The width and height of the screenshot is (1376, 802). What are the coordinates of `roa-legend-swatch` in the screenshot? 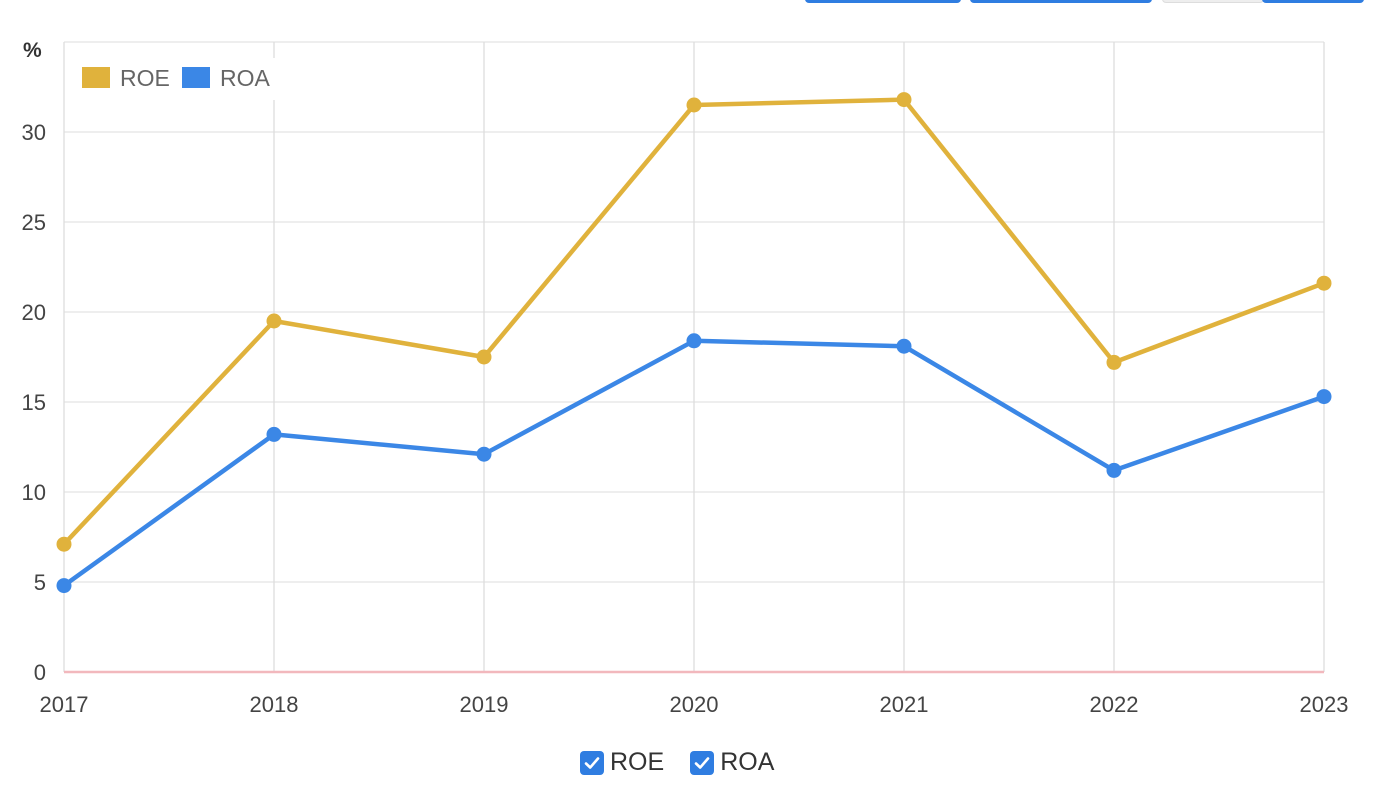 It's located at (196, 77).